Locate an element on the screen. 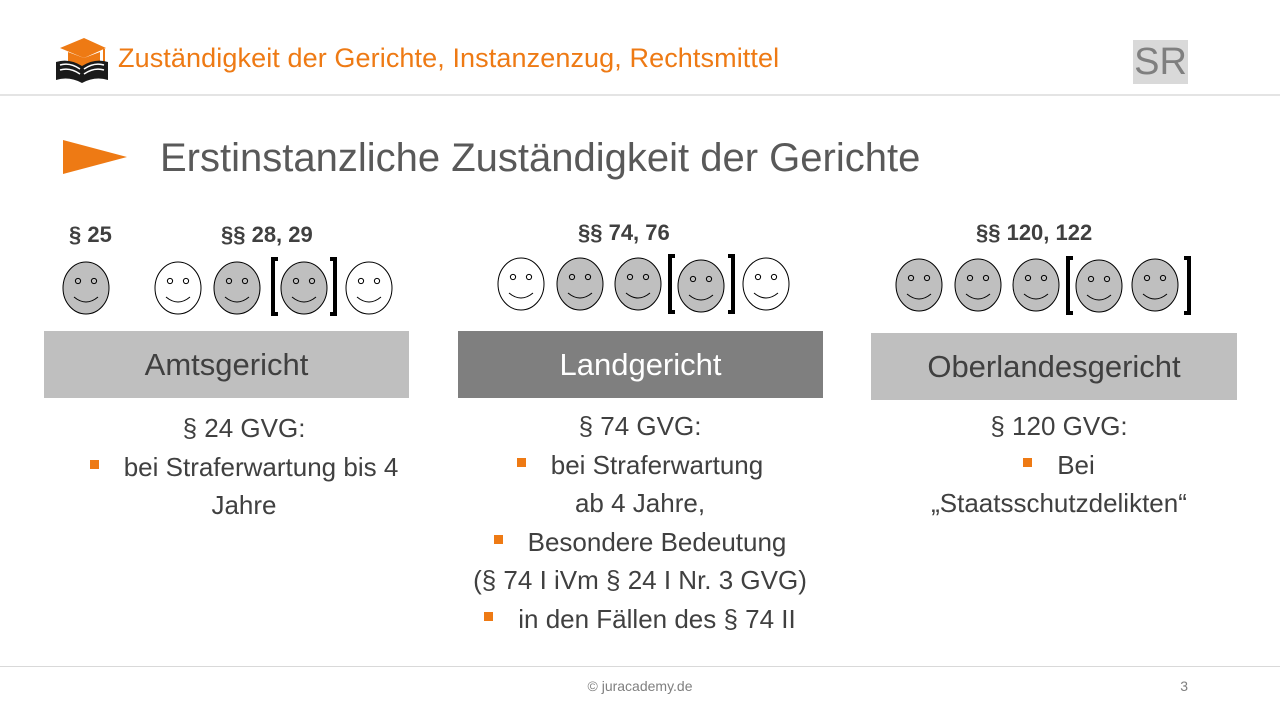 The width and height of the screenshot is (1280, 720). description-heading: § 74 GVG: is located at coordinates (640, 426).